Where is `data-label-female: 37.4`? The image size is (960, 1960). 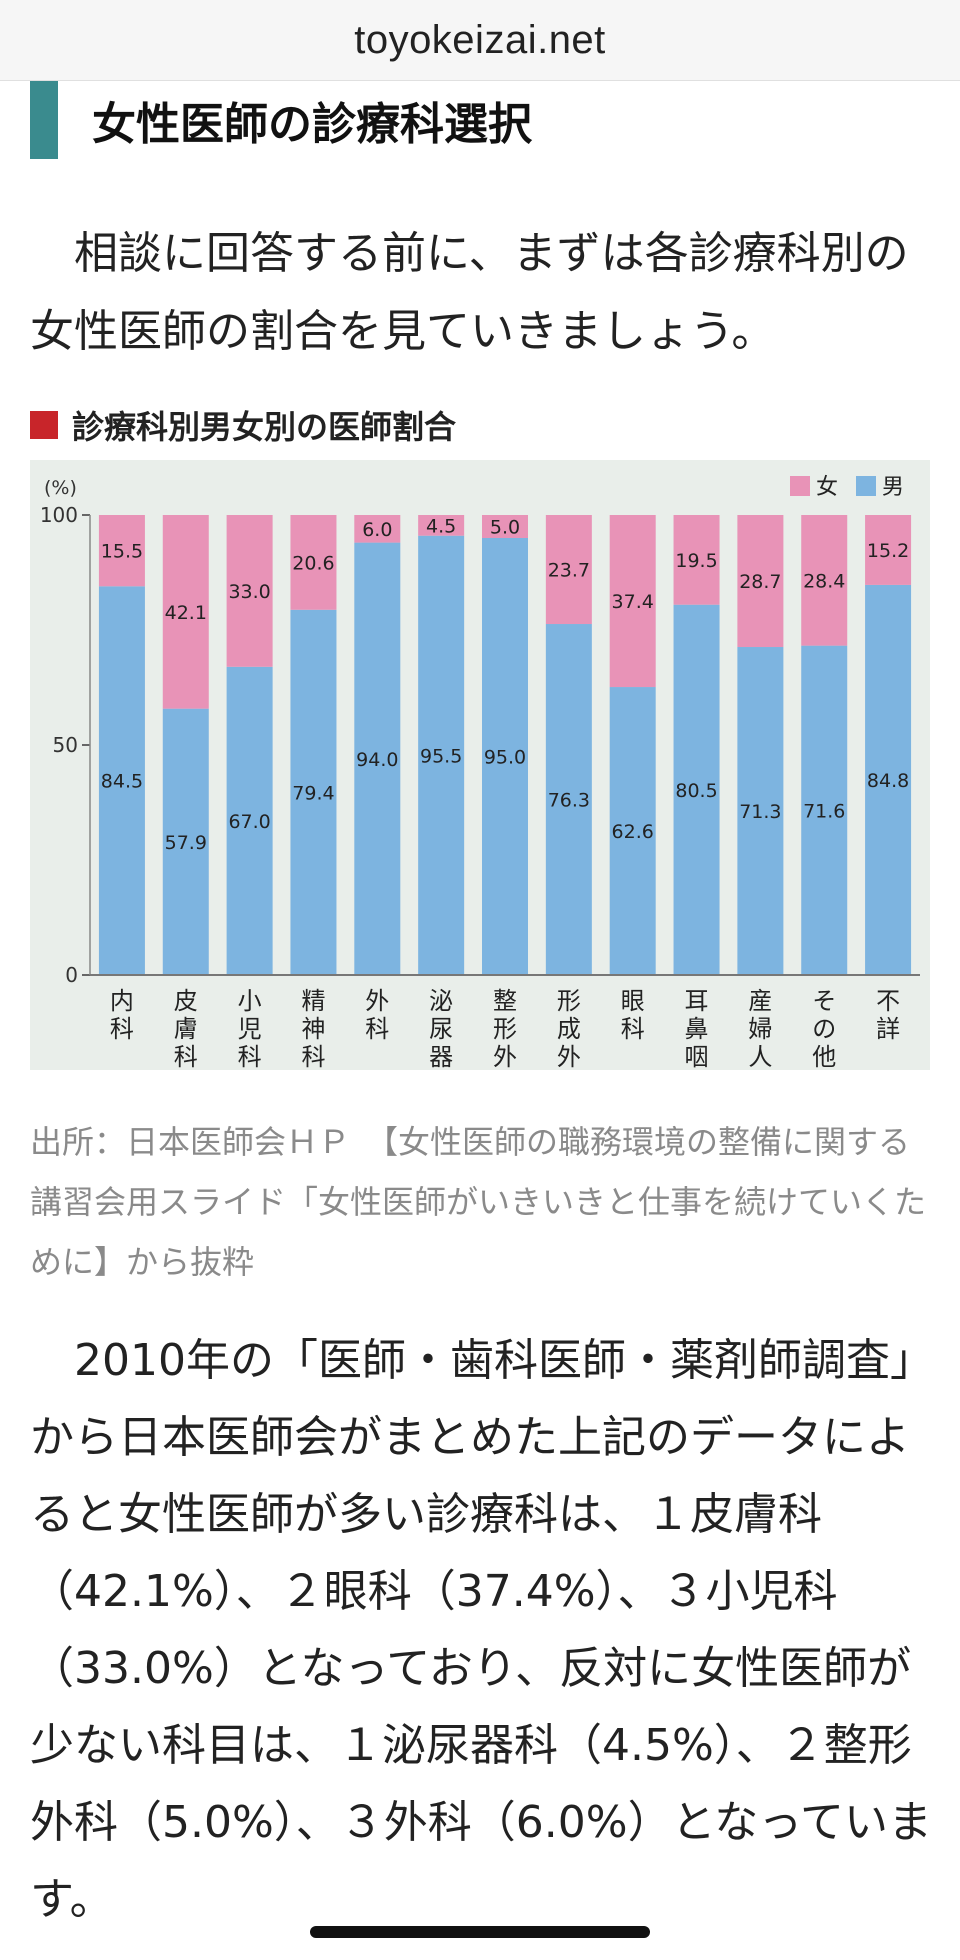 data-label-female: 37.4 is located at coordinates (633, 602).